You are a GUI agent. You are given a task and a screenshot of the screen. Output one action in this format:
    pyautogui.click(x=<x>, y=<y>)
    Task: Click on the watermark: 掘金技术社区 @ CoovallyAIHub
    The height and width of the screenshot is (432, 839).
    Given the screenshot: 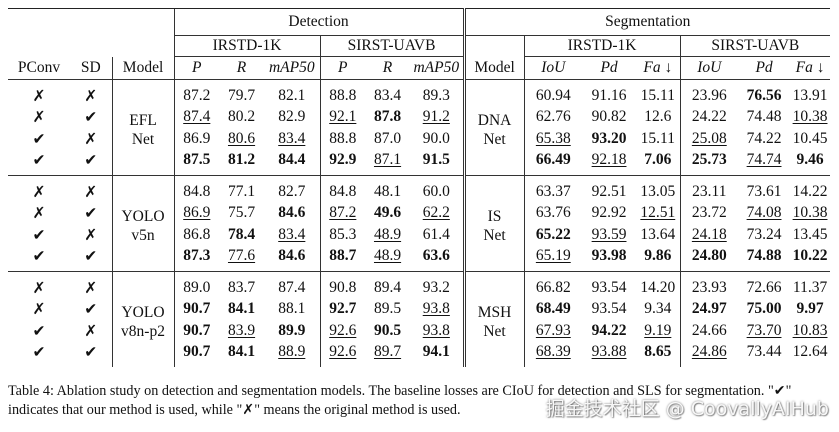 What is the action you would take?
    pyautogui.click(x=687, y=409)
    